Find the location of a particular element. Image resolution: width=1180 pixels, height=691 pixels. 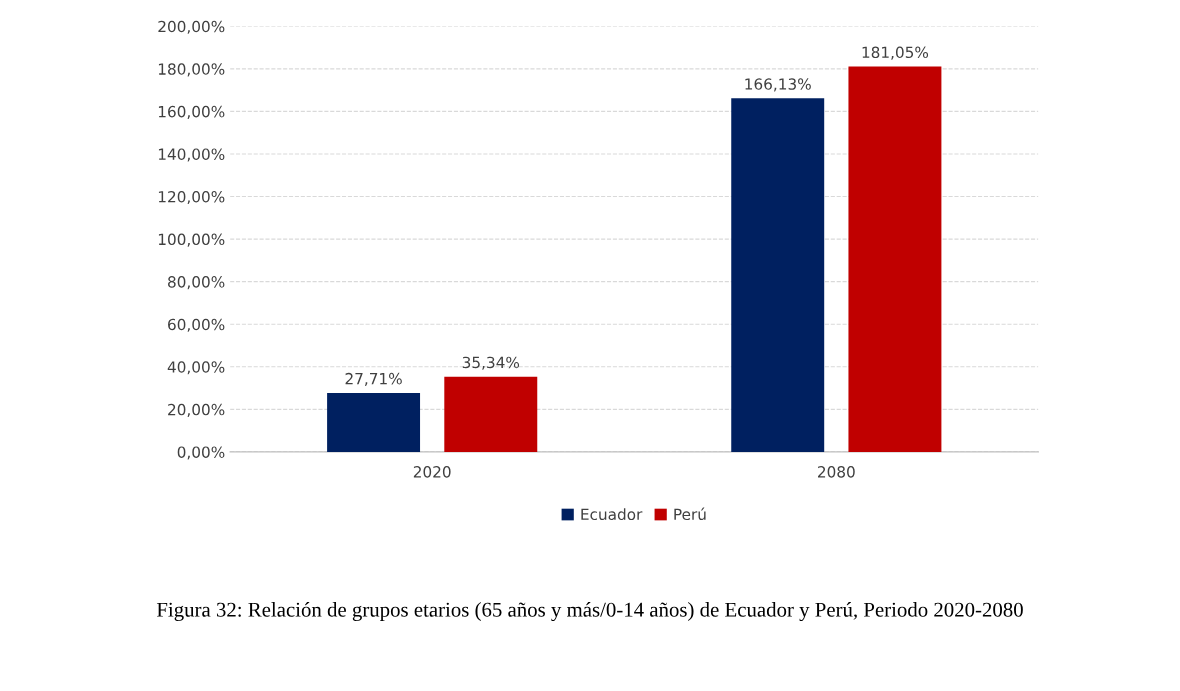

y-tick-label: 60,00% is located at coordinates (196, 325).